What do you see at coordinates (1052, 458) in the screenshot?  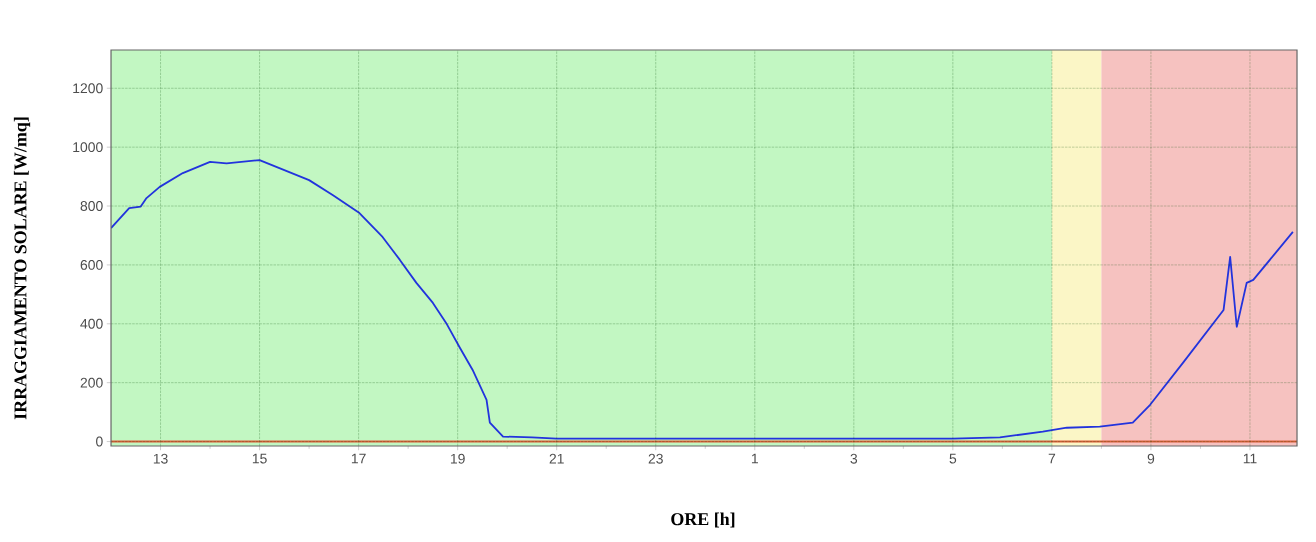 I see `x-tick-label: 7` at bounding box center [1052, 458].